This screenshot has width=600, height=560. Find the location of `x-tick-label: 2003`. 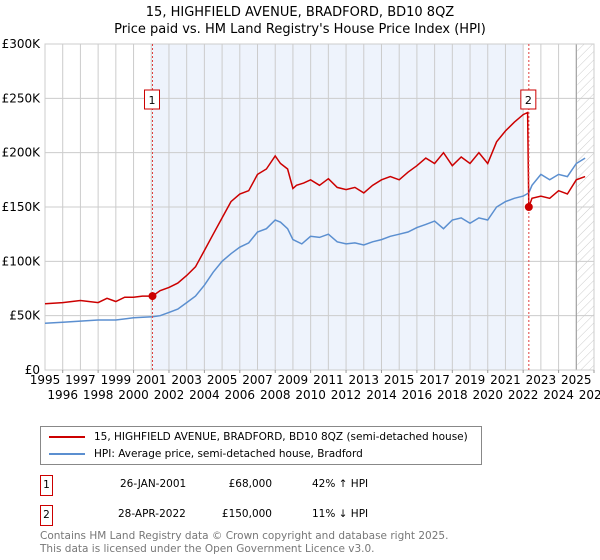

x-tick-label: 2003 is located at coordinates (186, 380).